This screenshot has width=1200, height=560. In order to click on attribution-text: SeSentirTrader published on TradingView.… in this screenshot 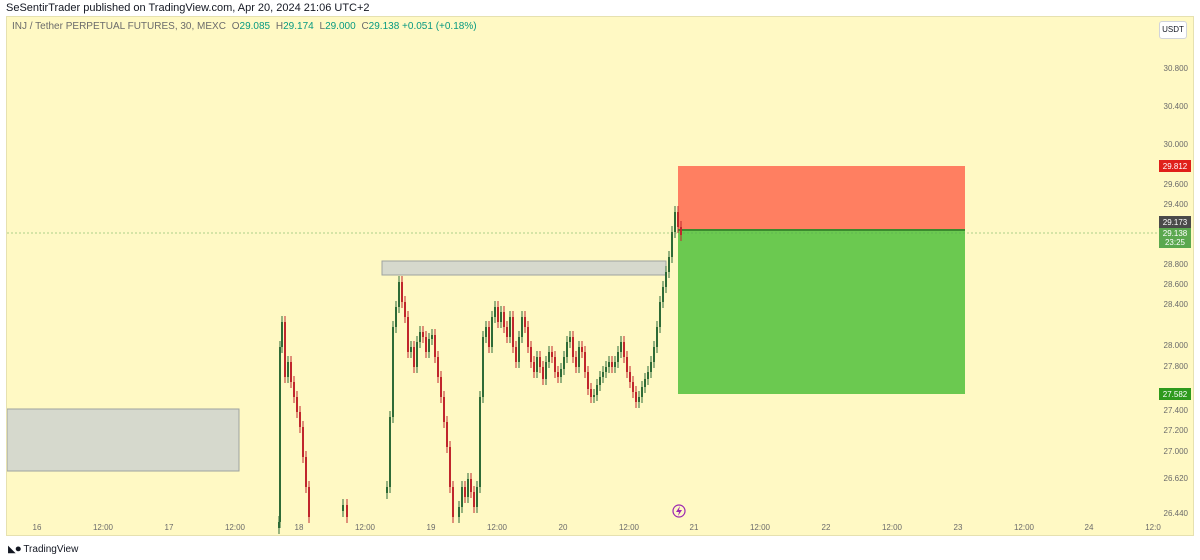, I will do `click(188, 8)`.